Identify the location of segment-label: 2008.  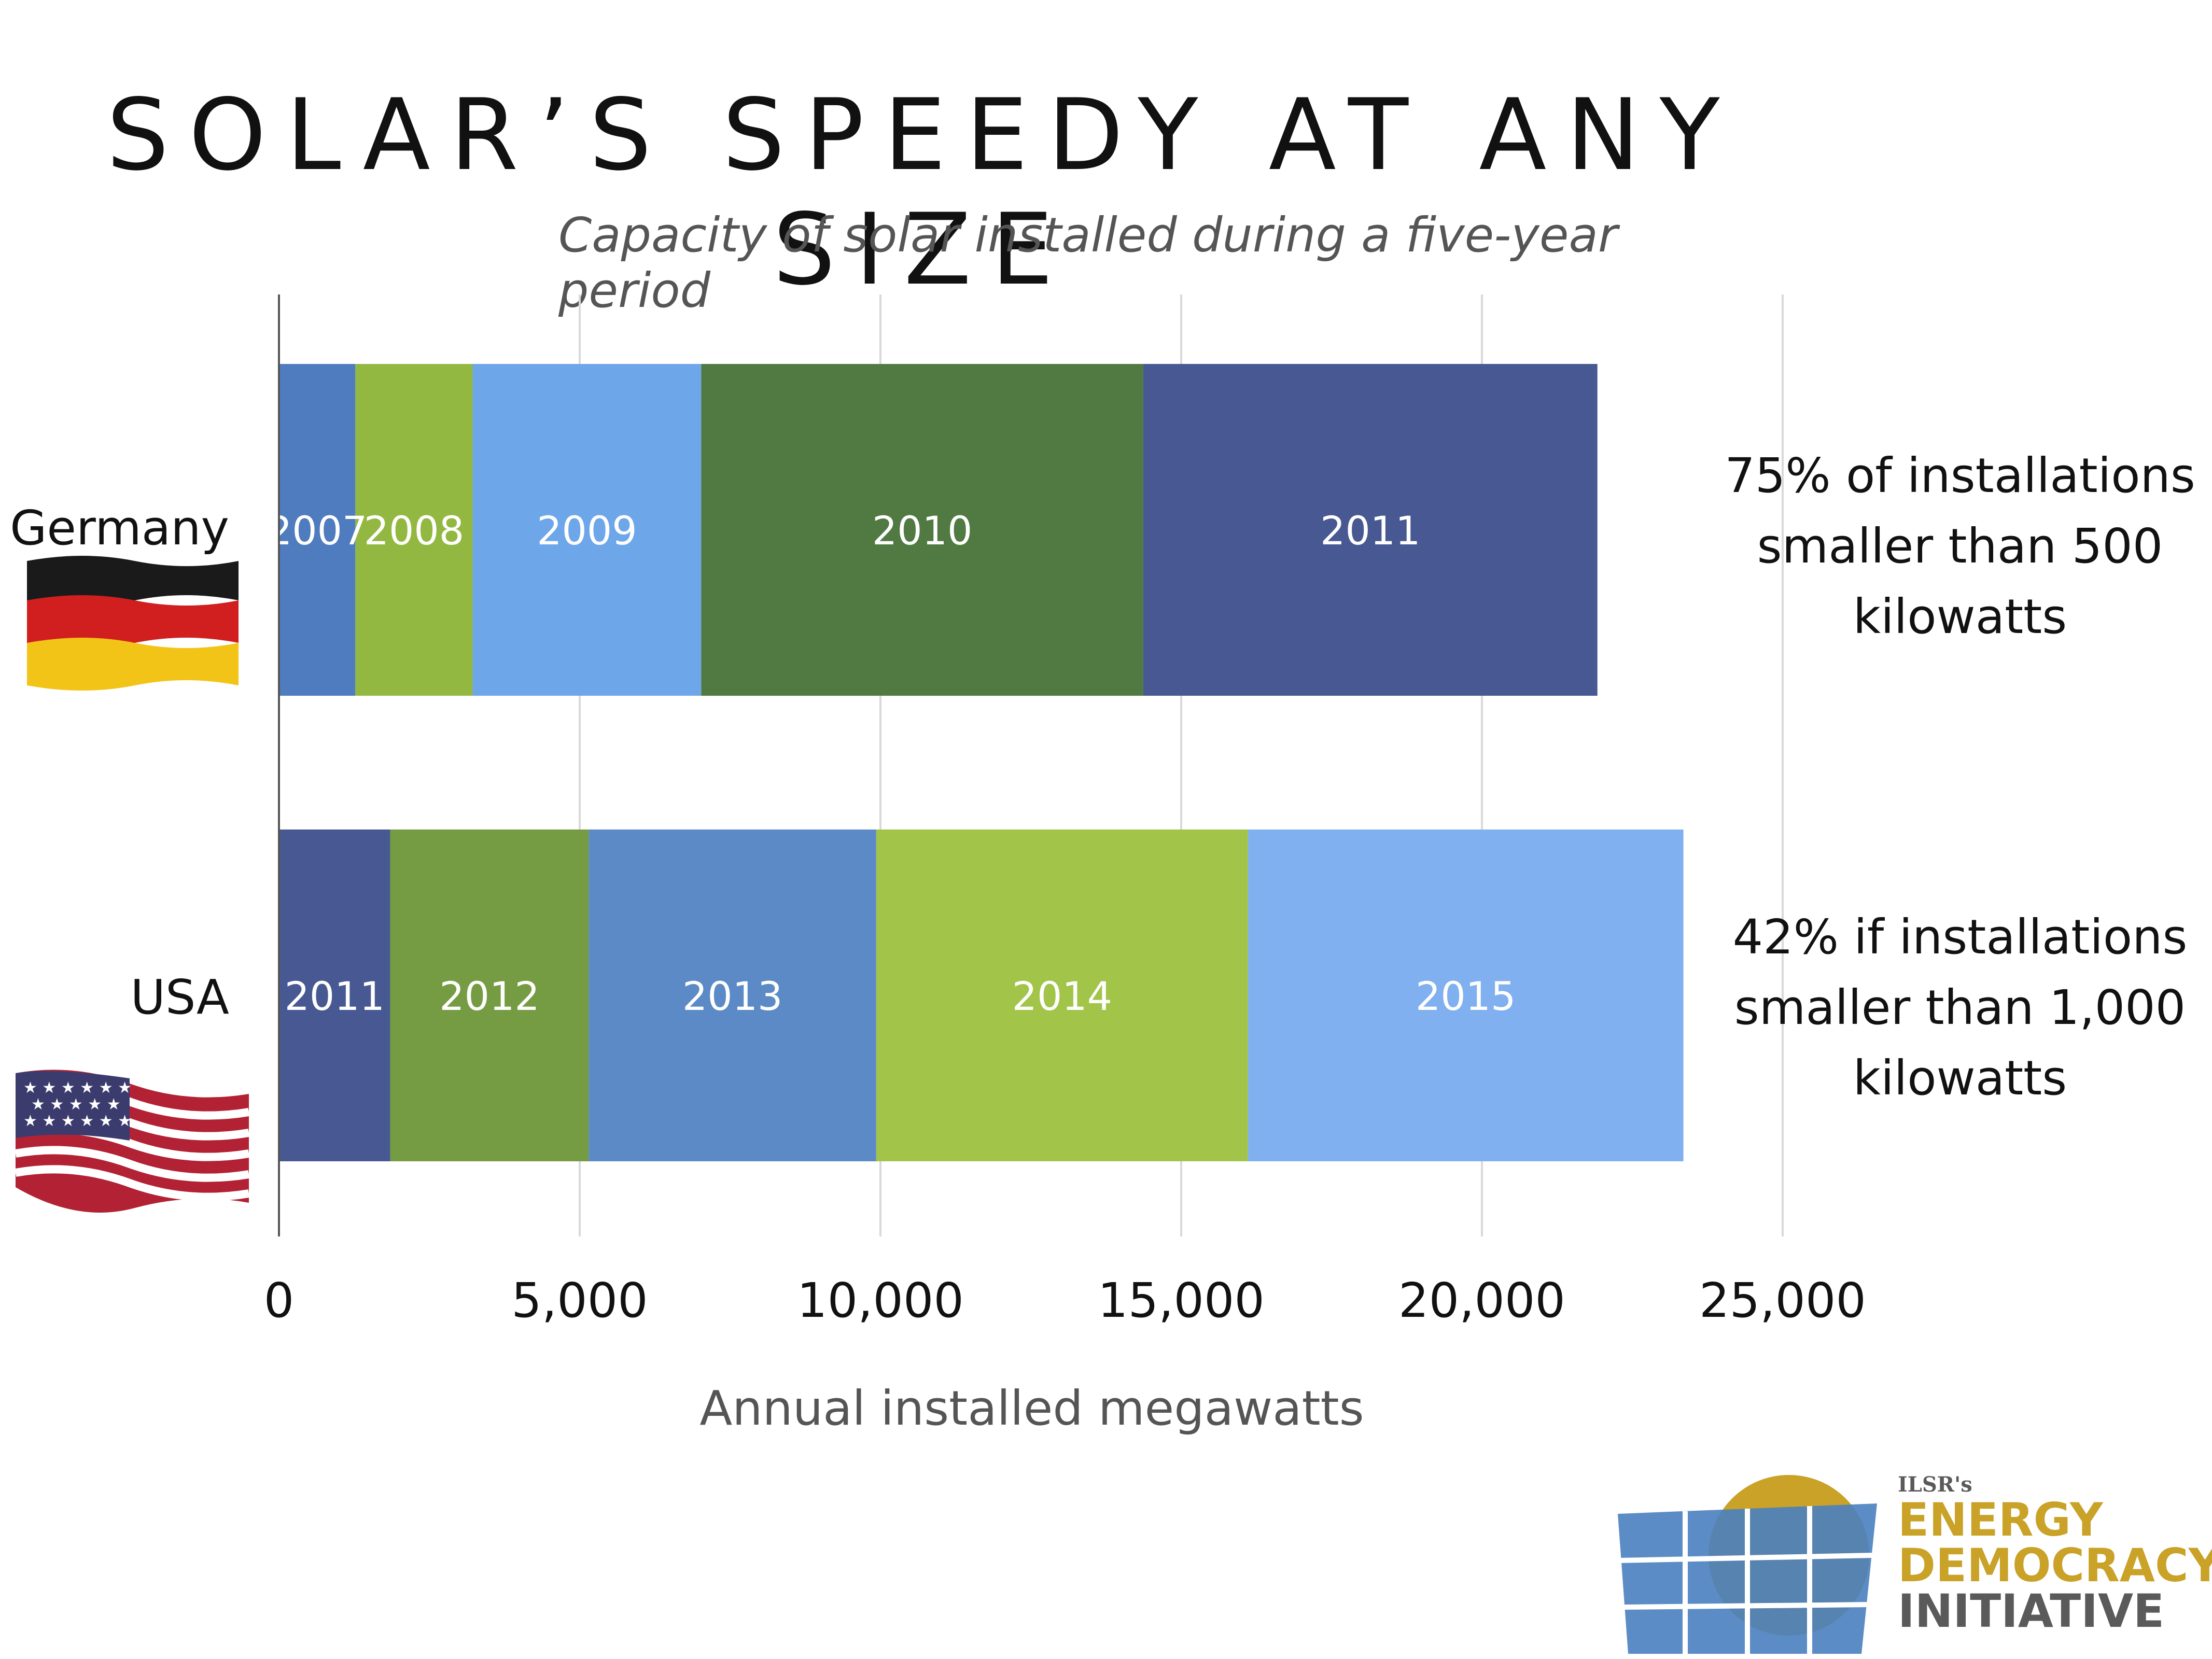
(414, 531).